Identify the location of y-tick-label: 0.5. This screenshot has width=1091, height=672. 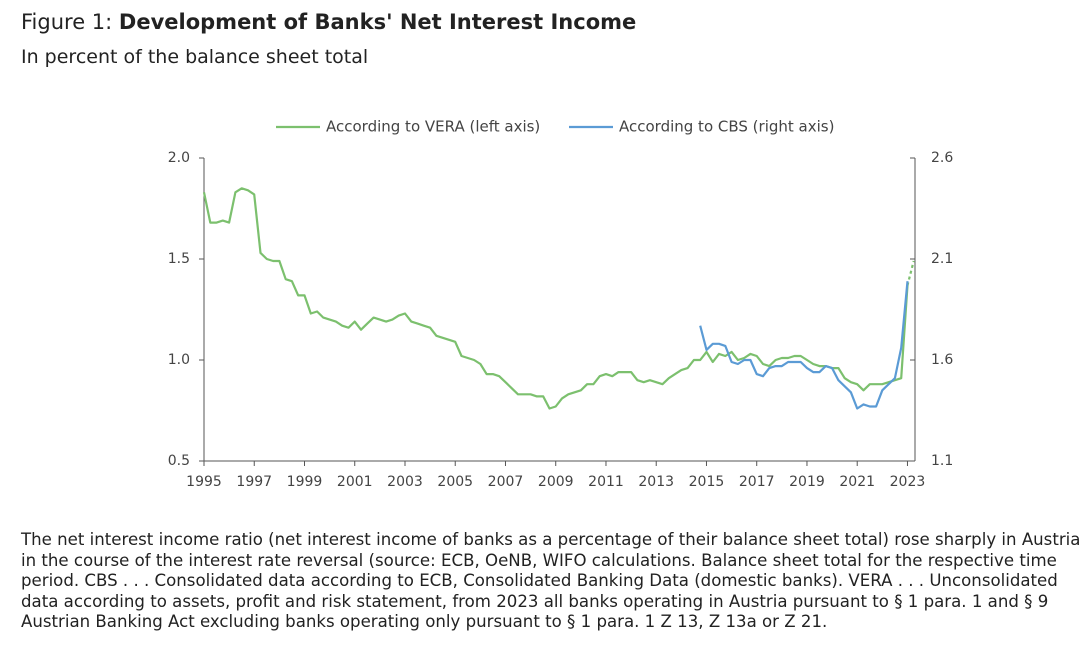
(179, 461).